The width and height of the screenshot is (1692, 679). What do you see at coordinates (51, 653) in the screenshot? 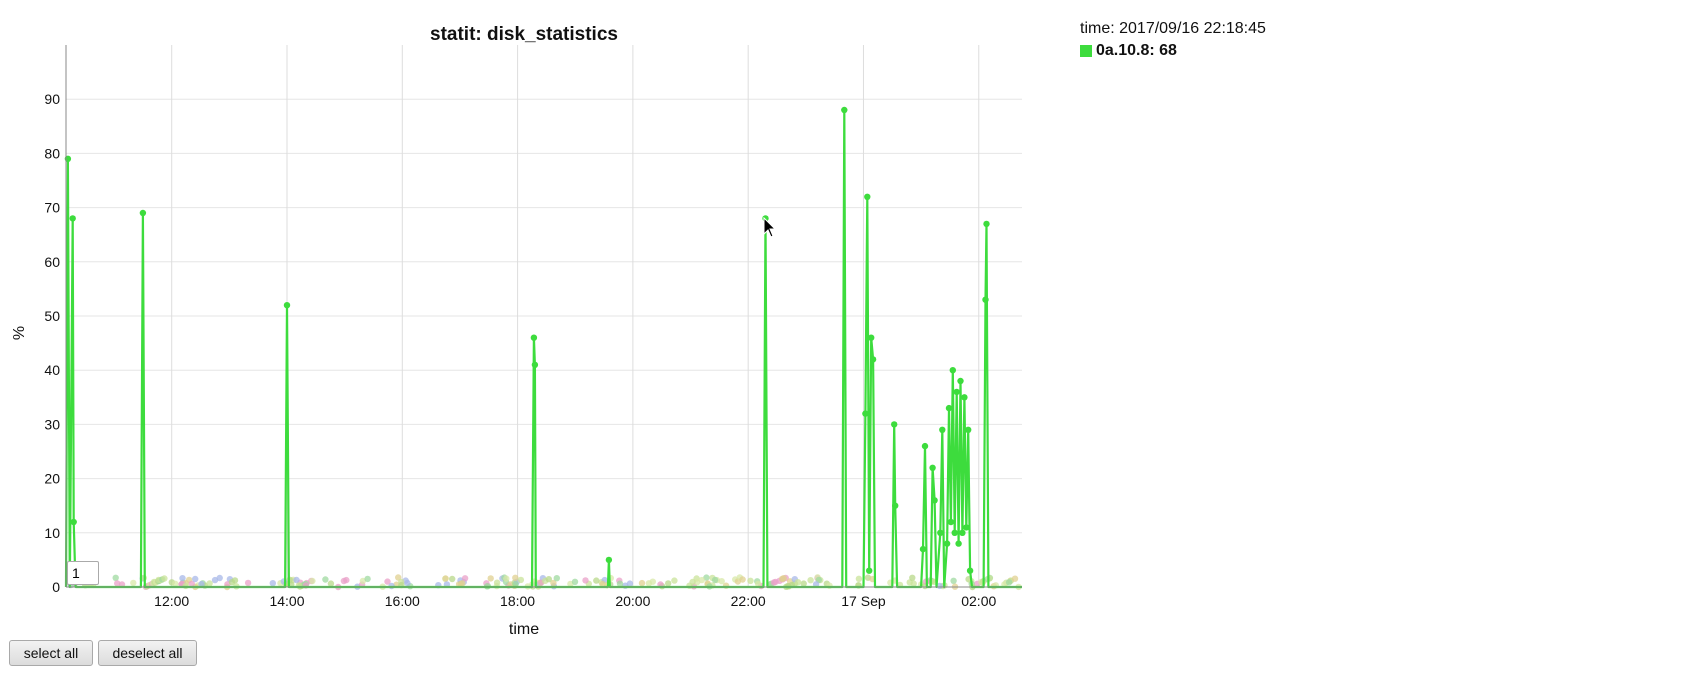
I see `select-all-button: select all` at bounding box center [51, 653].